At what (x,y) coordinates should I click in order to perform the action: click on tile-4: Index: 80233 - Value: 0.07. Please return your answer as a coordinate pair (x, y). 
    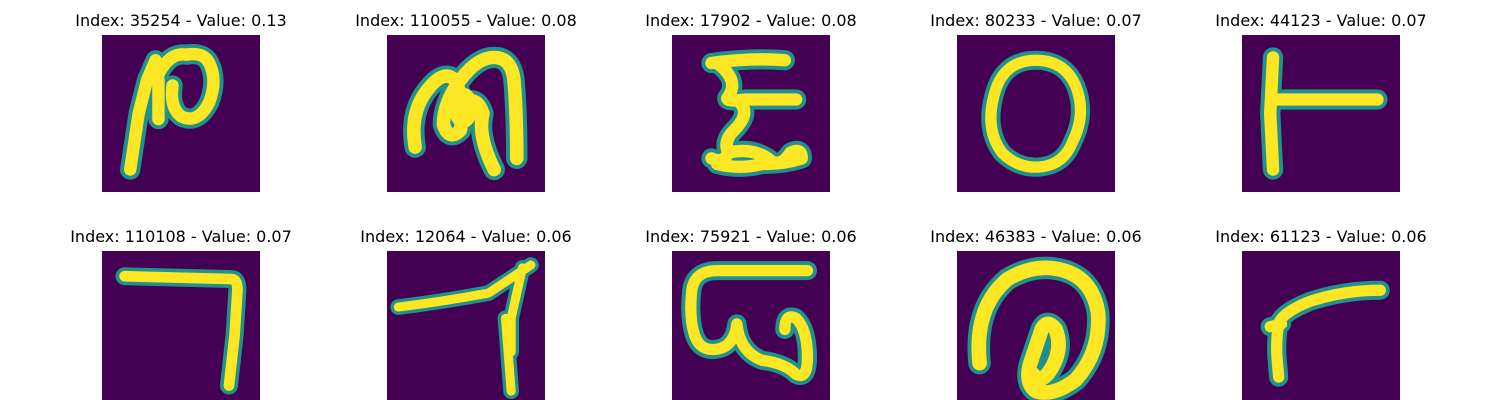
    Looking at the image, I should click on (1036, 102).